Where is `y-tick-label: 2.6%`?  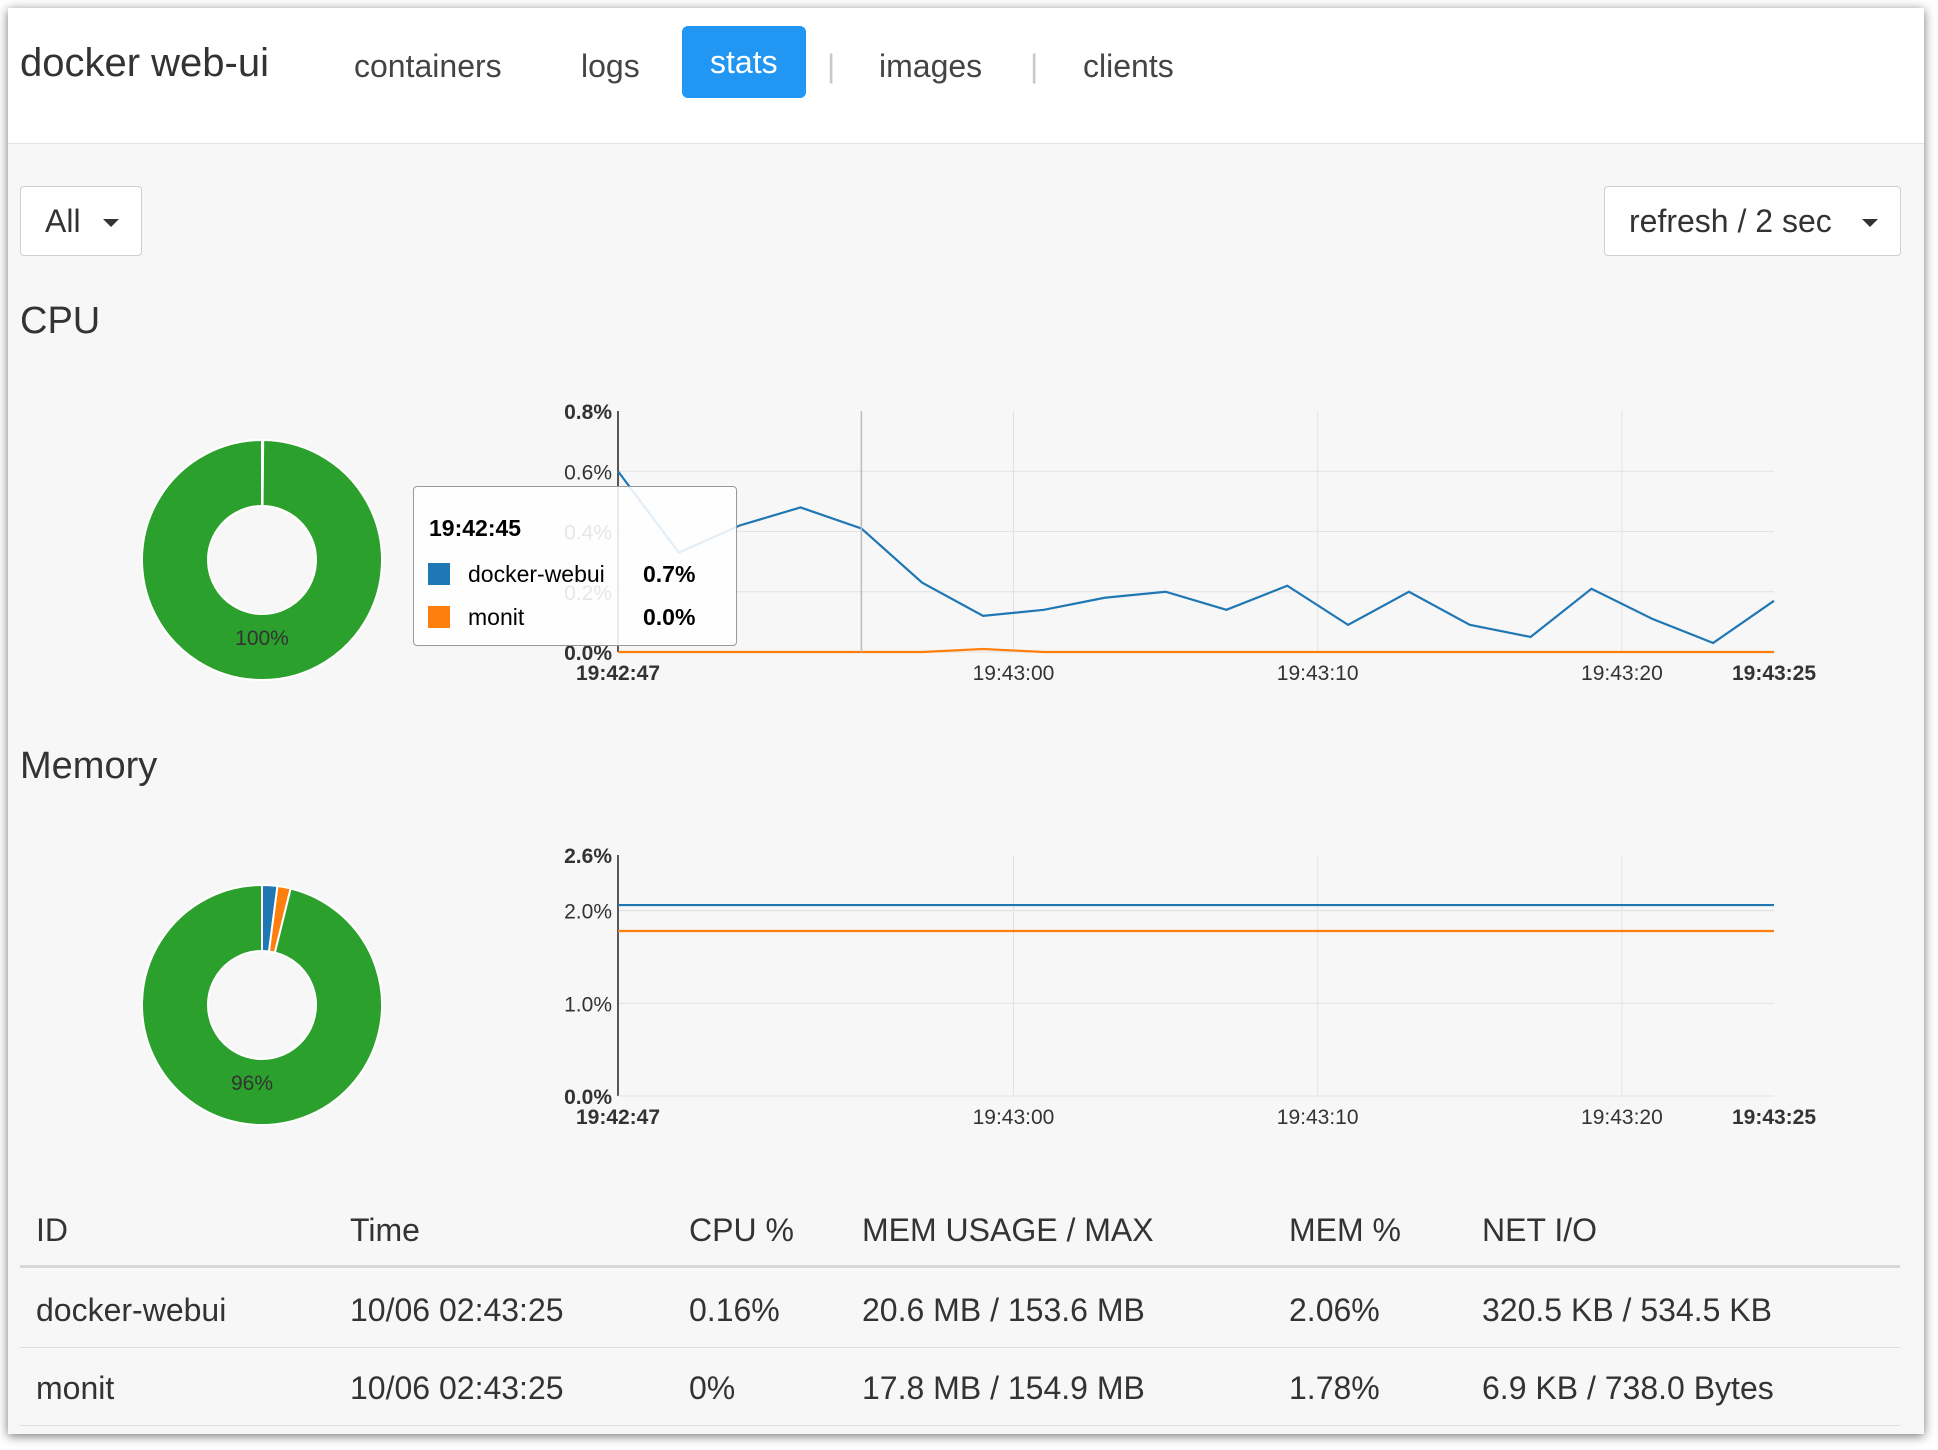 y-tick-label: 2.6% is located at coordinates (588, 856).